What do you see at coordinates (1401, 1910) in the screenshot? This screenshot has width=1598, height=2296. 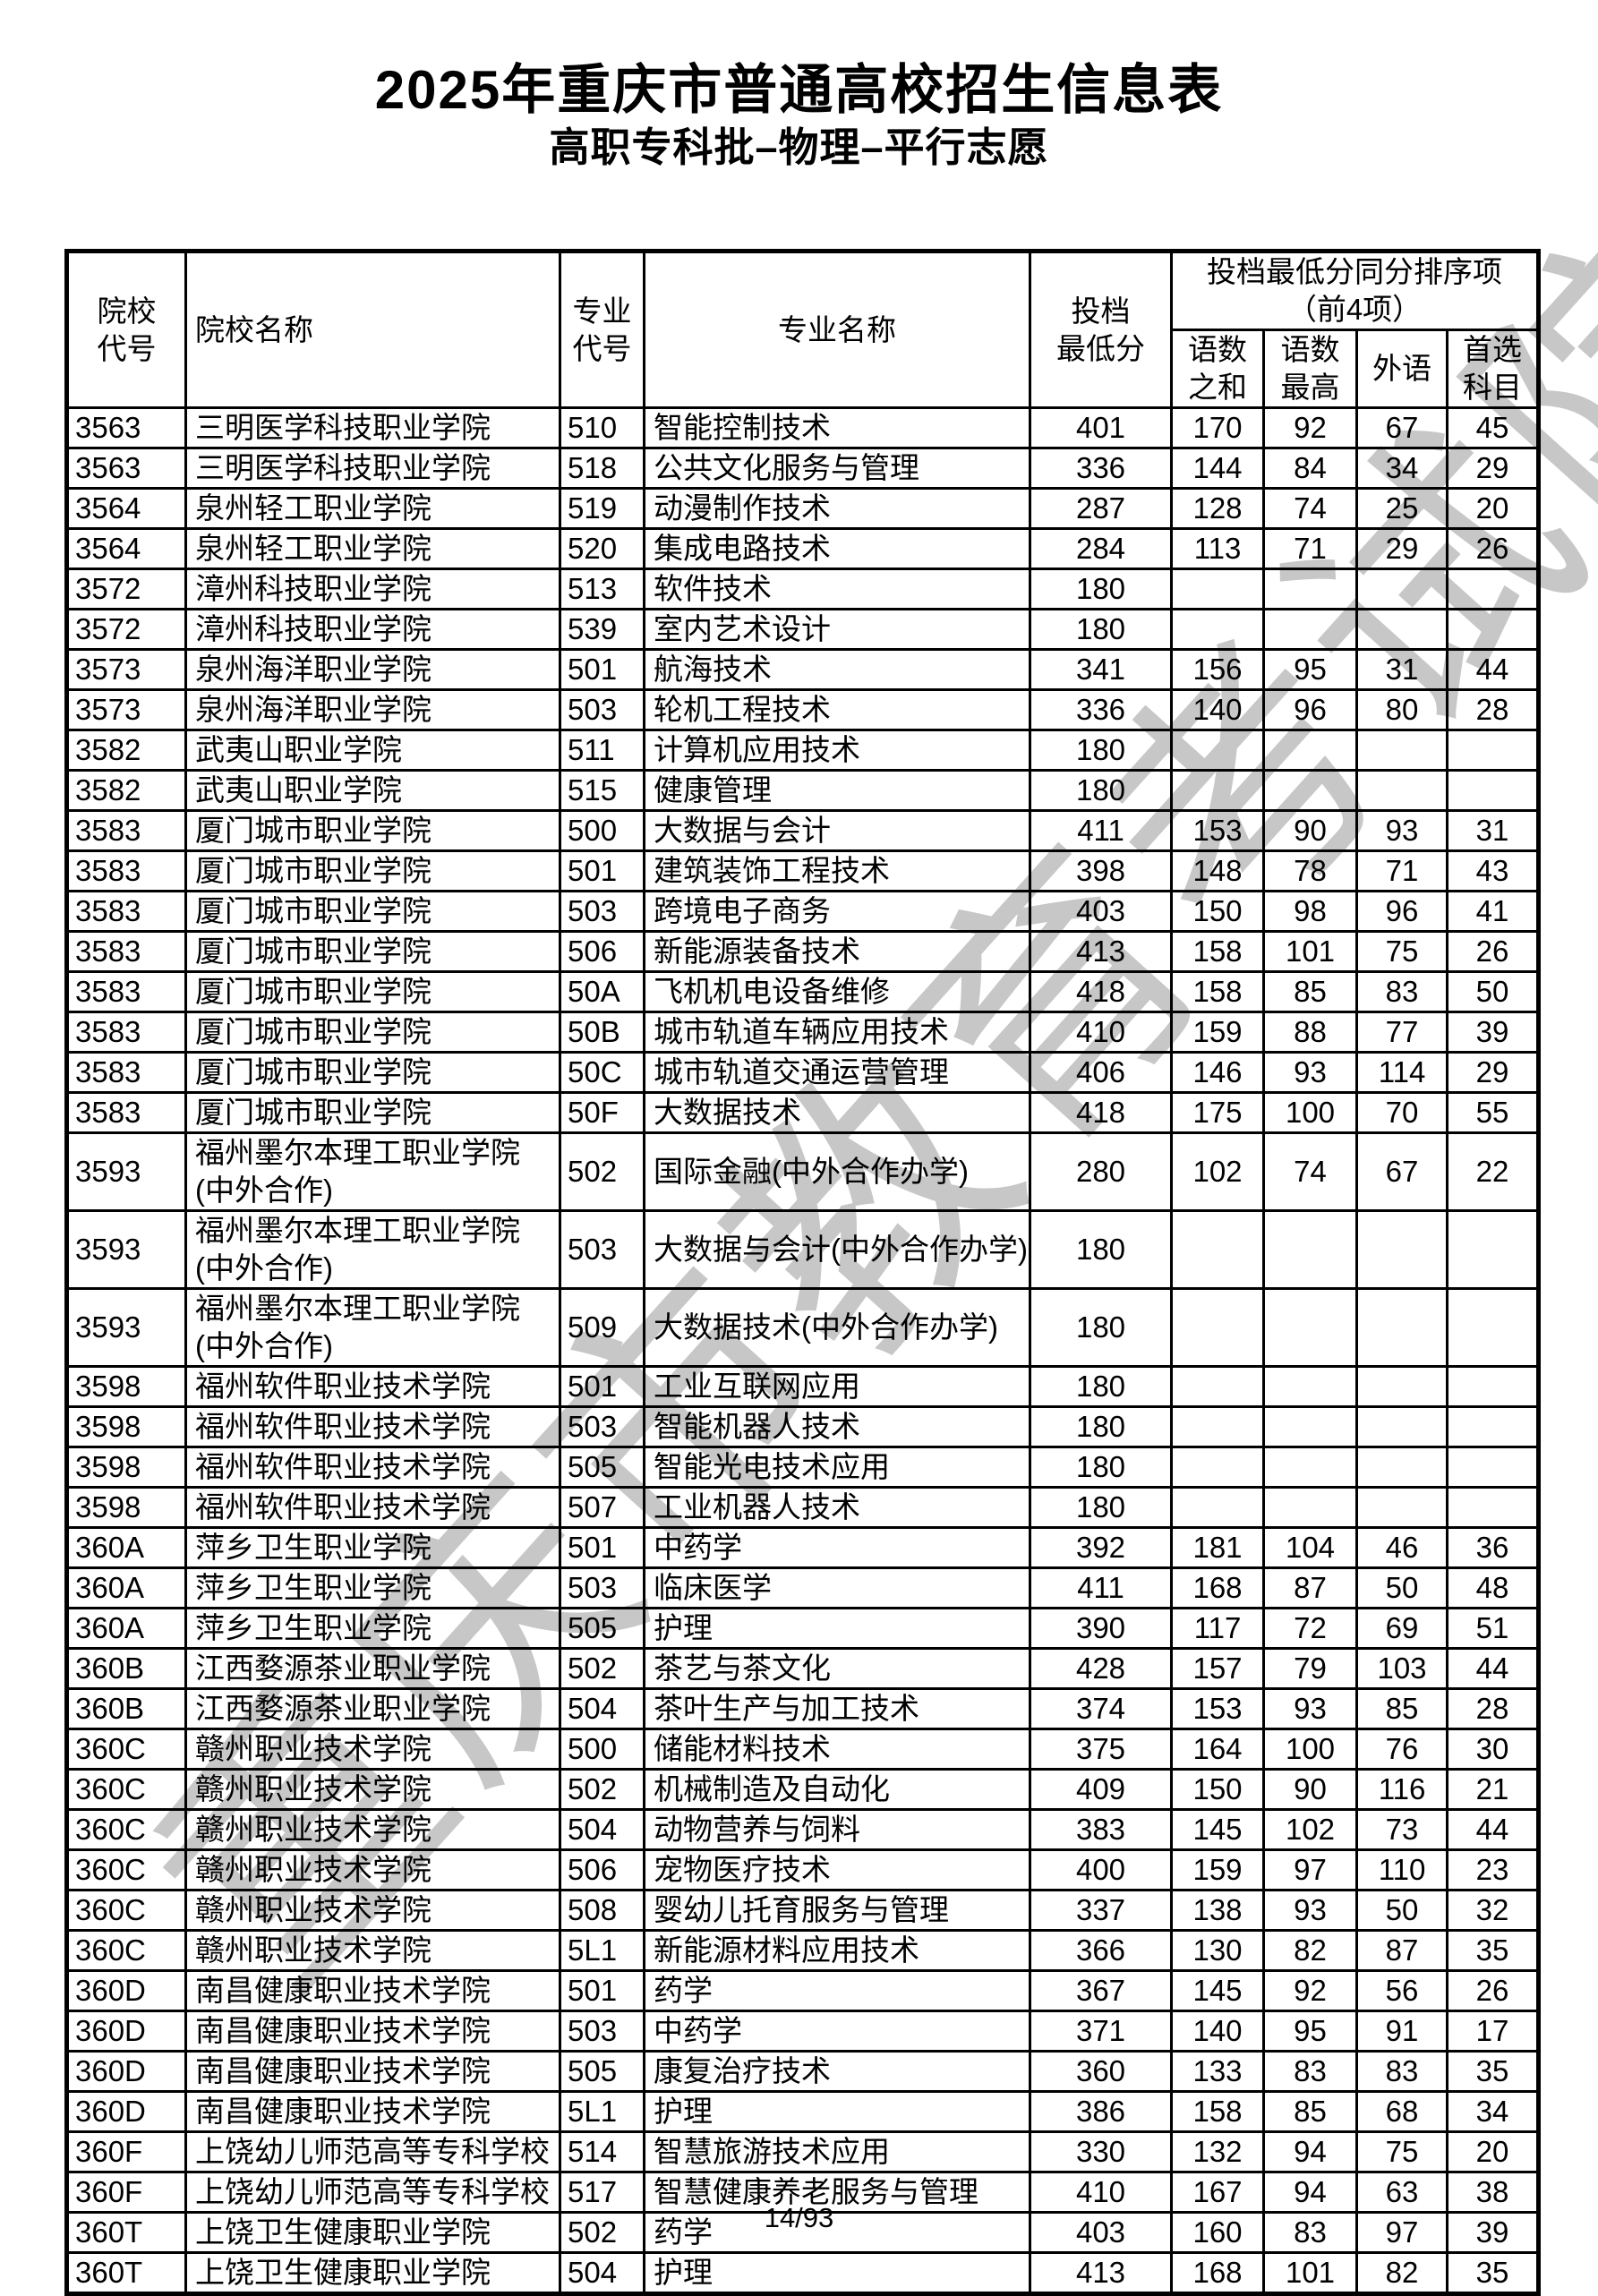 I see `tiebreak-foreign-cell: 50` at bounding box center [1401, 1910].